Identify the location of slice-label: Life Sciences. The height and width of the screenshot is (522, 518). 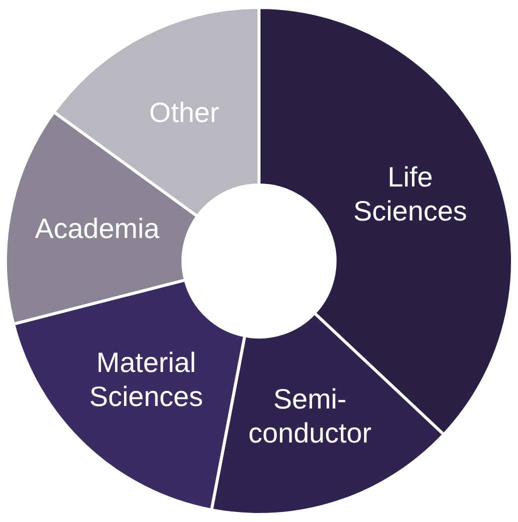
(410, 193).